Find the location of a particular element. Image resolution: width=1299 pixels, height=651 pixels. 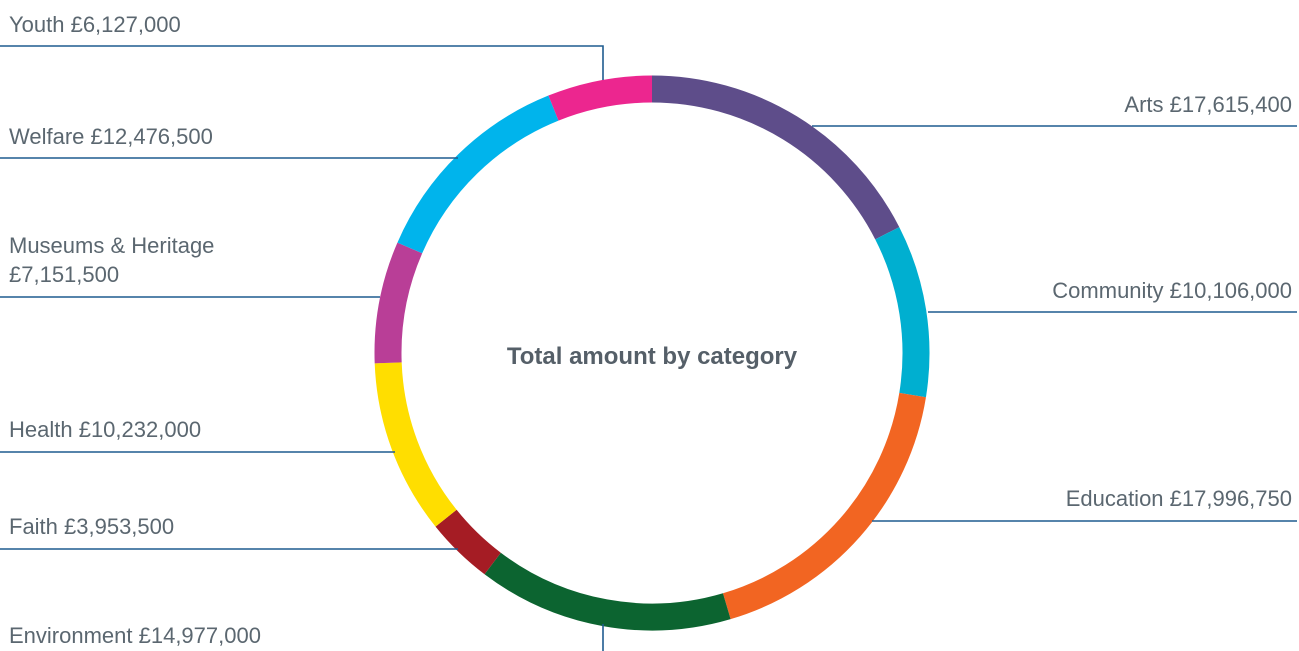

chart-title: Total amount by category is located at coordinates (652, 356).